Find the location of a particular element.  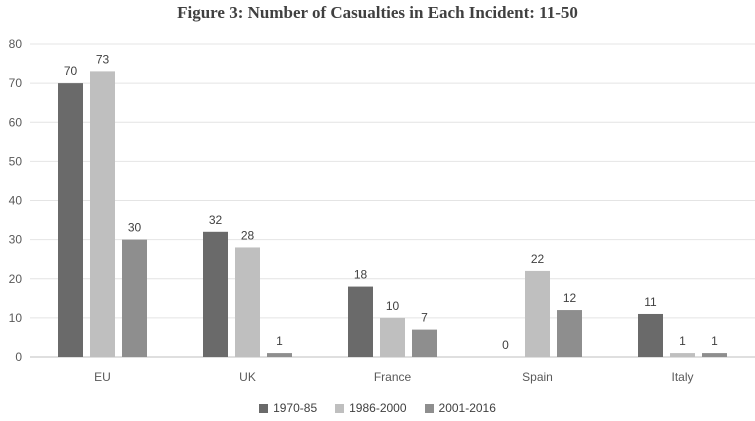

y-tick-label: 0 is located at coordinates (18, 357).